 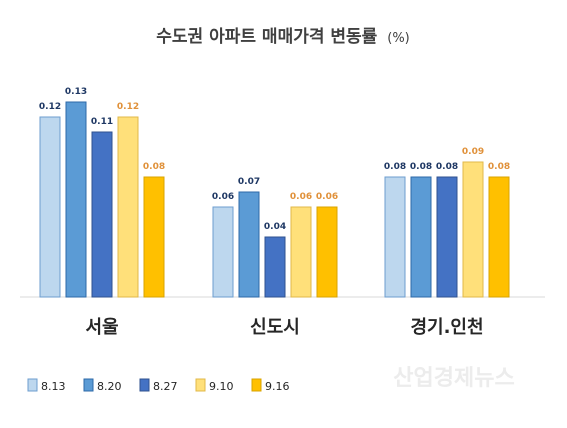 I want to click on bar-8.27-0, so click(x=102, y=214).